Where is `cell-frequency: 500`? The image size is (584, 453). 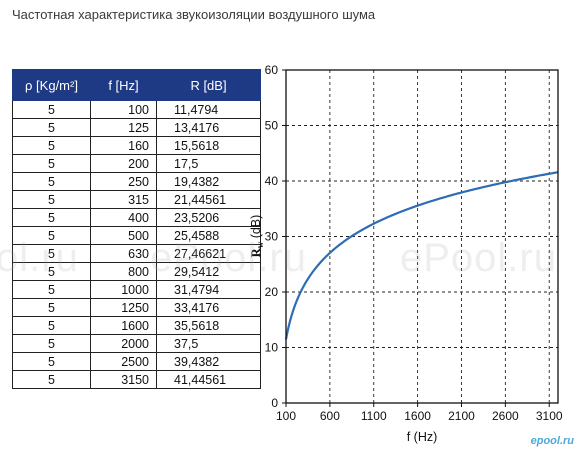
cell-frequency: 500 is located at coordinates (123, 235).